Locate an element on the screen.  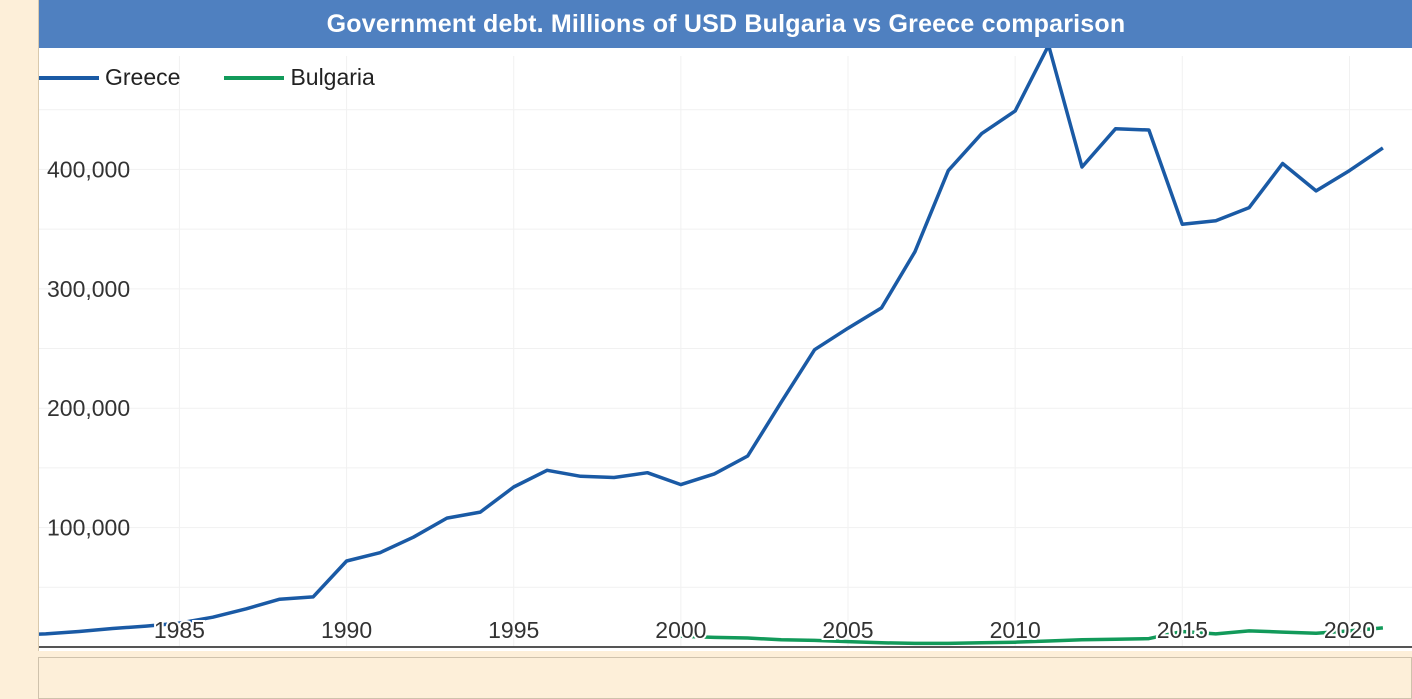
x-tick-label: 2000 is located at coordinates (680, 630).